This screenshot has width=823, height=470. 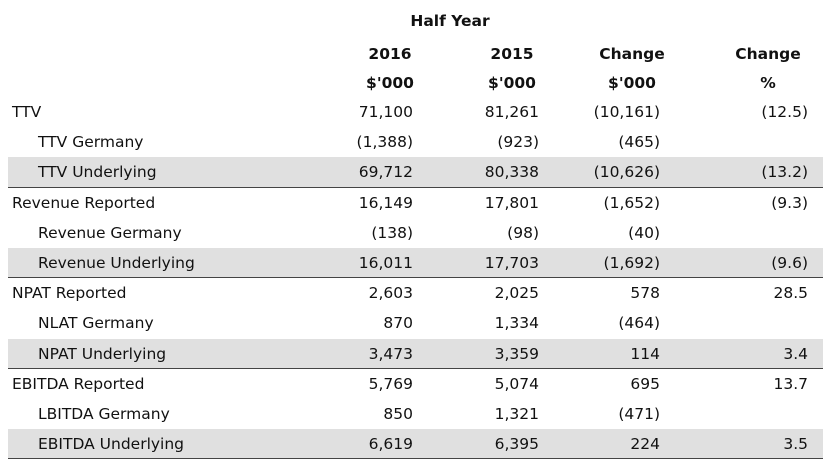 What do you see at coordinates (768, 54) in the screenshot?
I see `header-change-percent: Change` at bounding box center [768, 54].